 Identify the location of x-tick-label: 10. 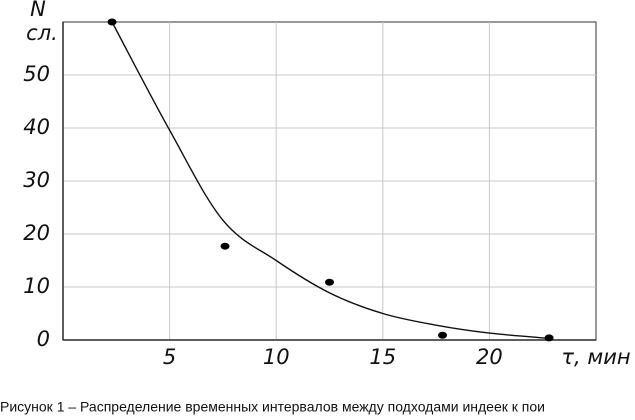
(276, 357).